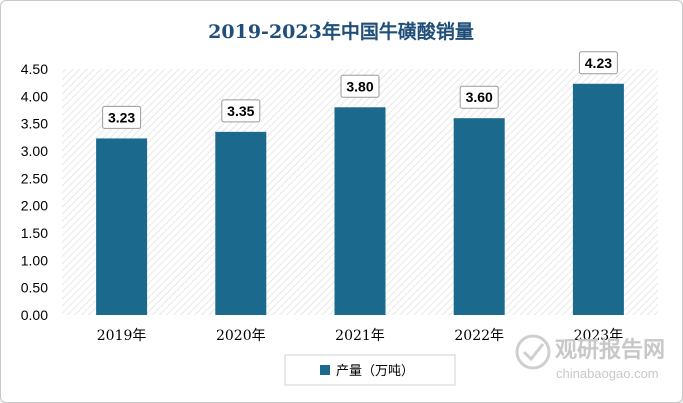  Describe the element at coordinates (610, 350) in the screenshot. I see `watermark-name: 观研报告网` at that location.